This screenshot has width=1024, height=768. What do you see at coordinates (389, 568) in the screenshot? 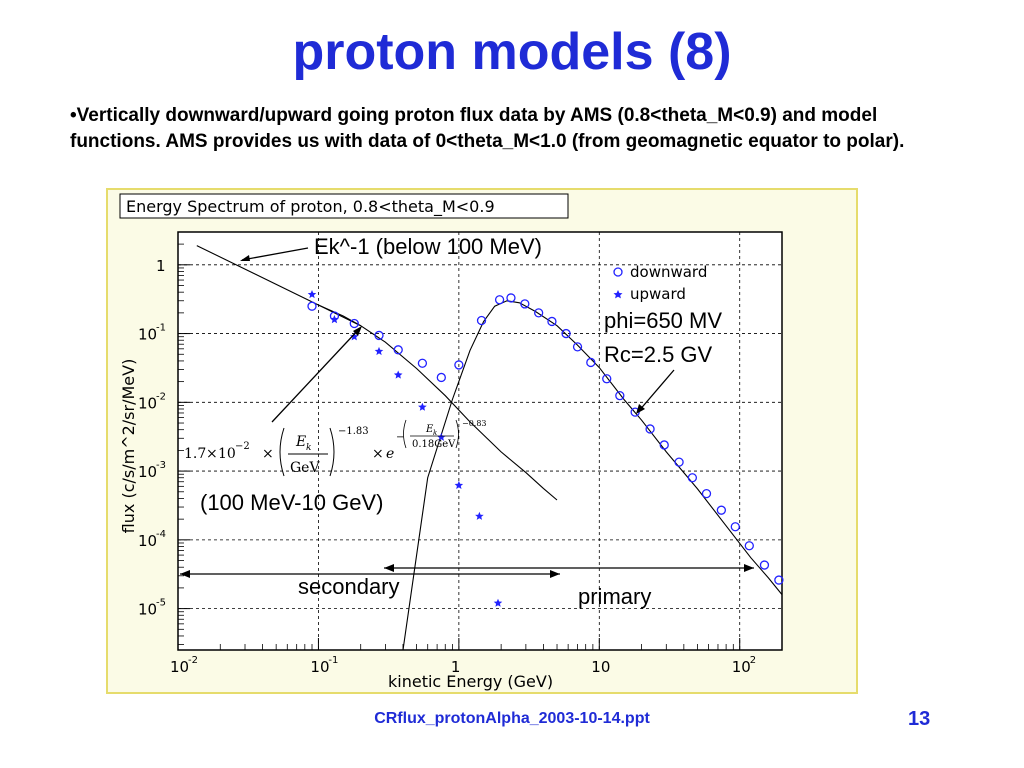
I see `primary-arrow-left` at bounding box center [389, 568].